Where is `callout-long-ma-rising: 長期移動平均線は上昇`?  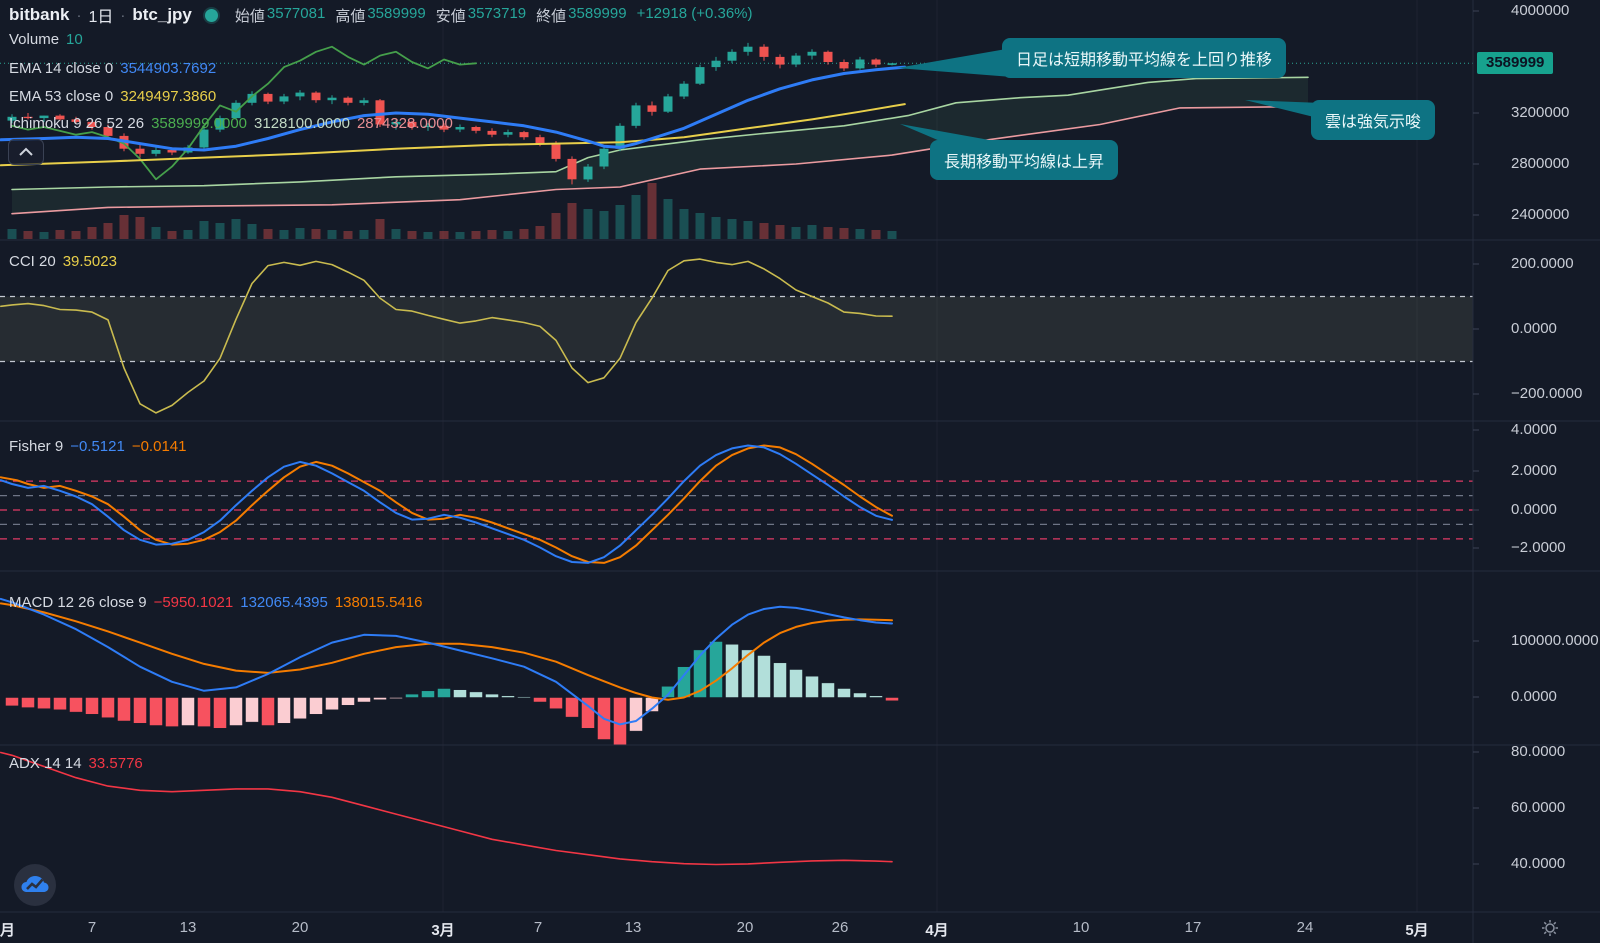 callout-long-ma-rising: 長期移動平均線は上昇 is located at coordinates (1024, 160).